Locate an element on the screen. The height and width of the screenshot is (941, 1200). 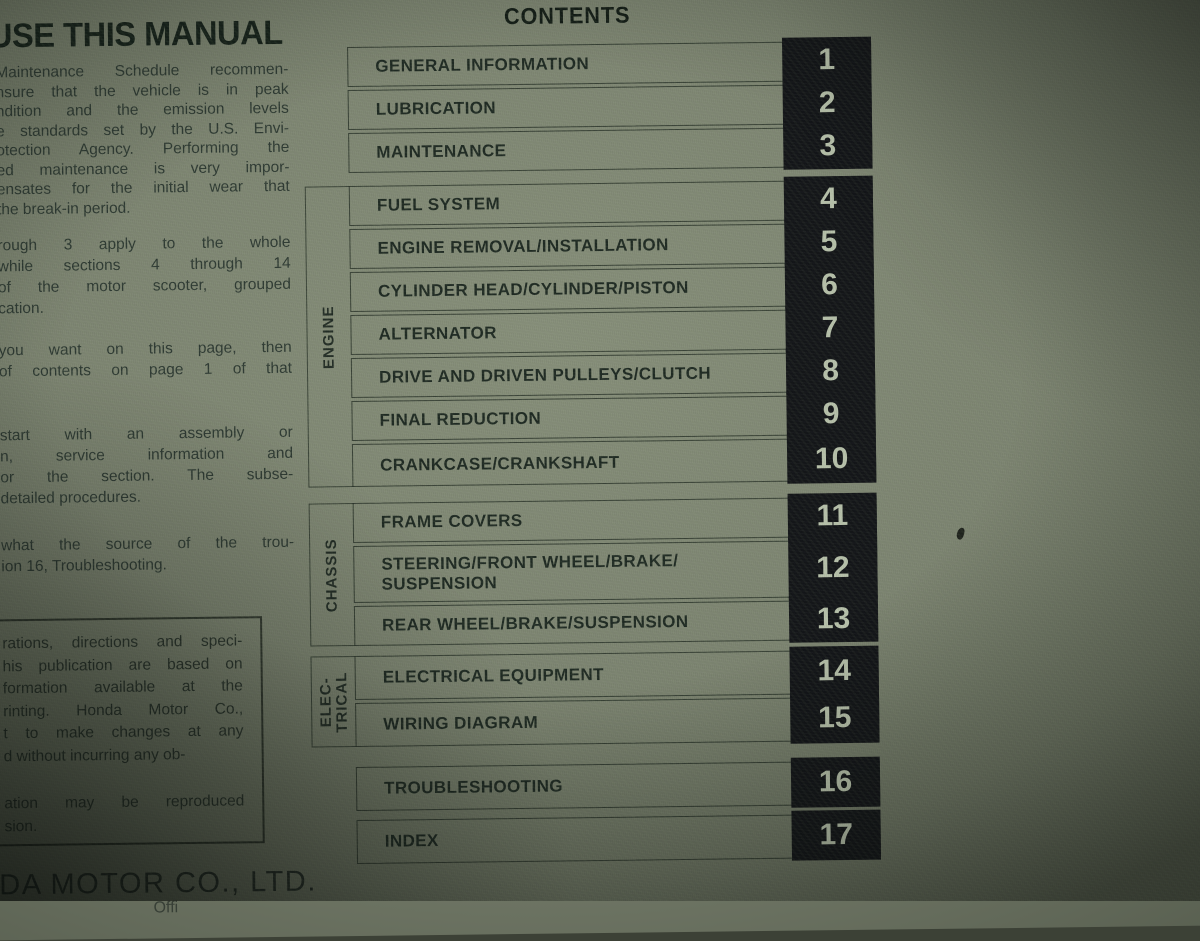
toc-row-label: DRIVE AND DRIVEN PULLEYS/CLUTCH is located at coordinates (579, 375).